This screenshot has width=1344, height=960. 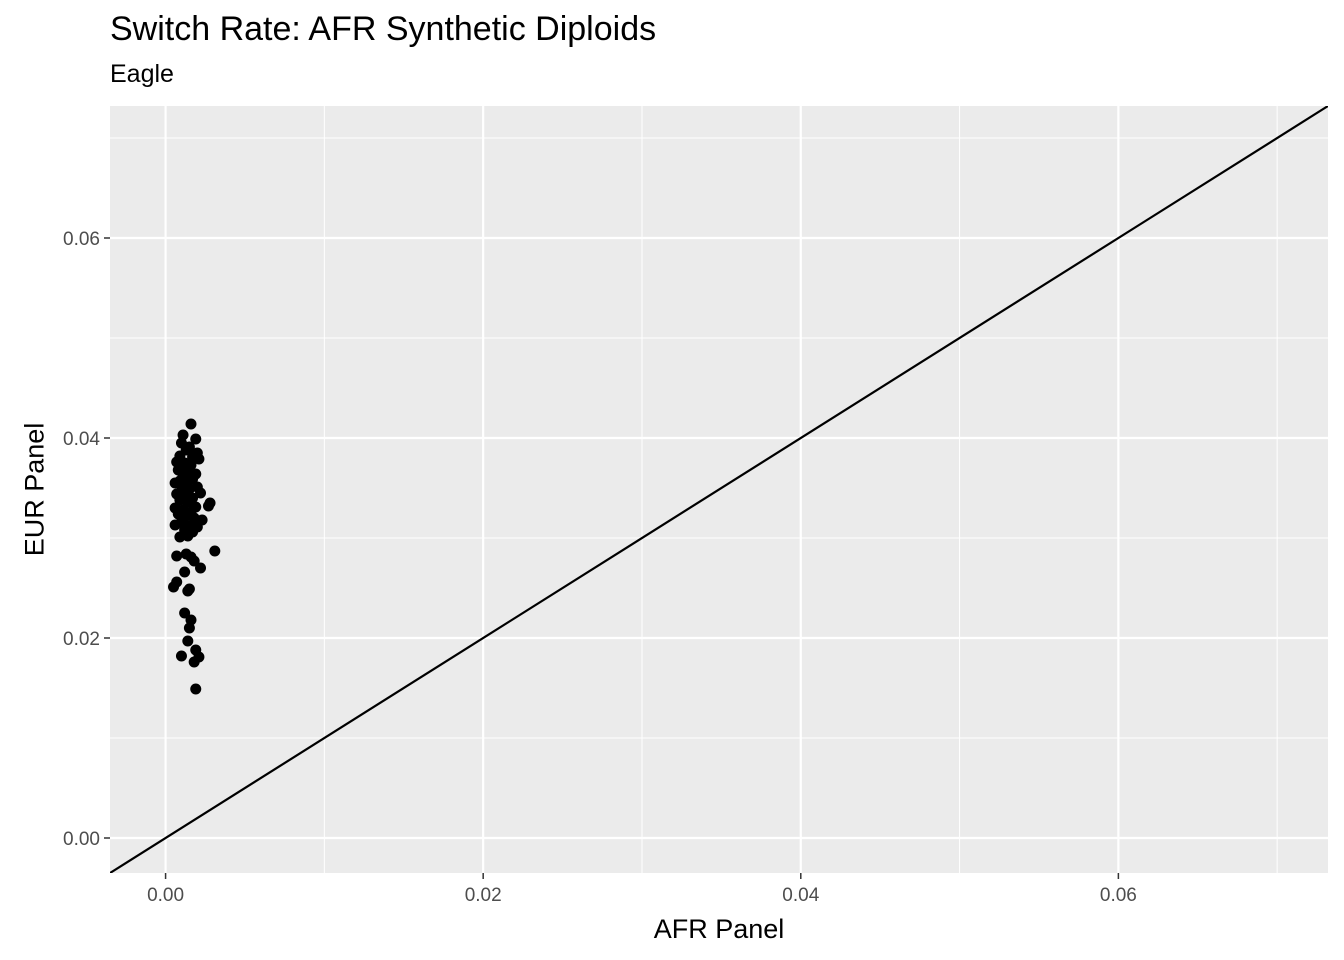 What do you see at coordinates (483, 895) in the screenshot?
I see `x-tick-label: 0.02` at bounding box center [483, 895].